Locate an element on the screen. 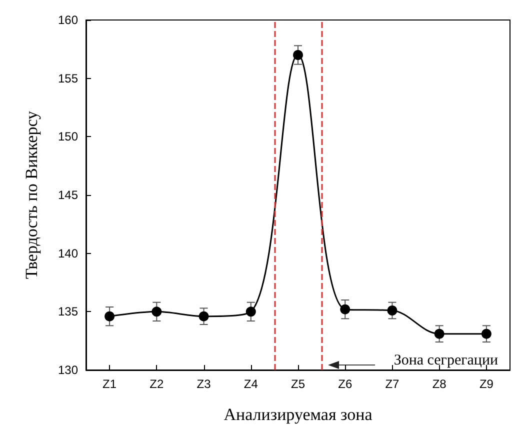 The height and width of the screenshot is (440, 528). y-tick-label: 160 is located at coordinates (68, 20).